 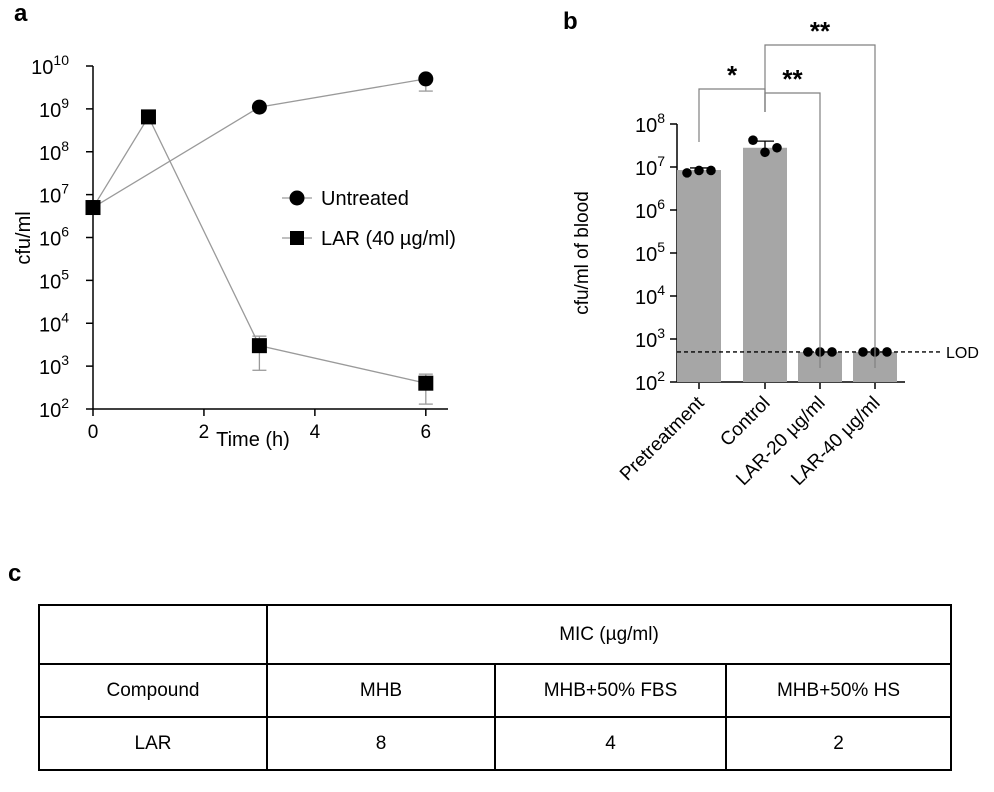 I want to click on y-tick-label-a: 10⁸, so click(x=54, y=151).